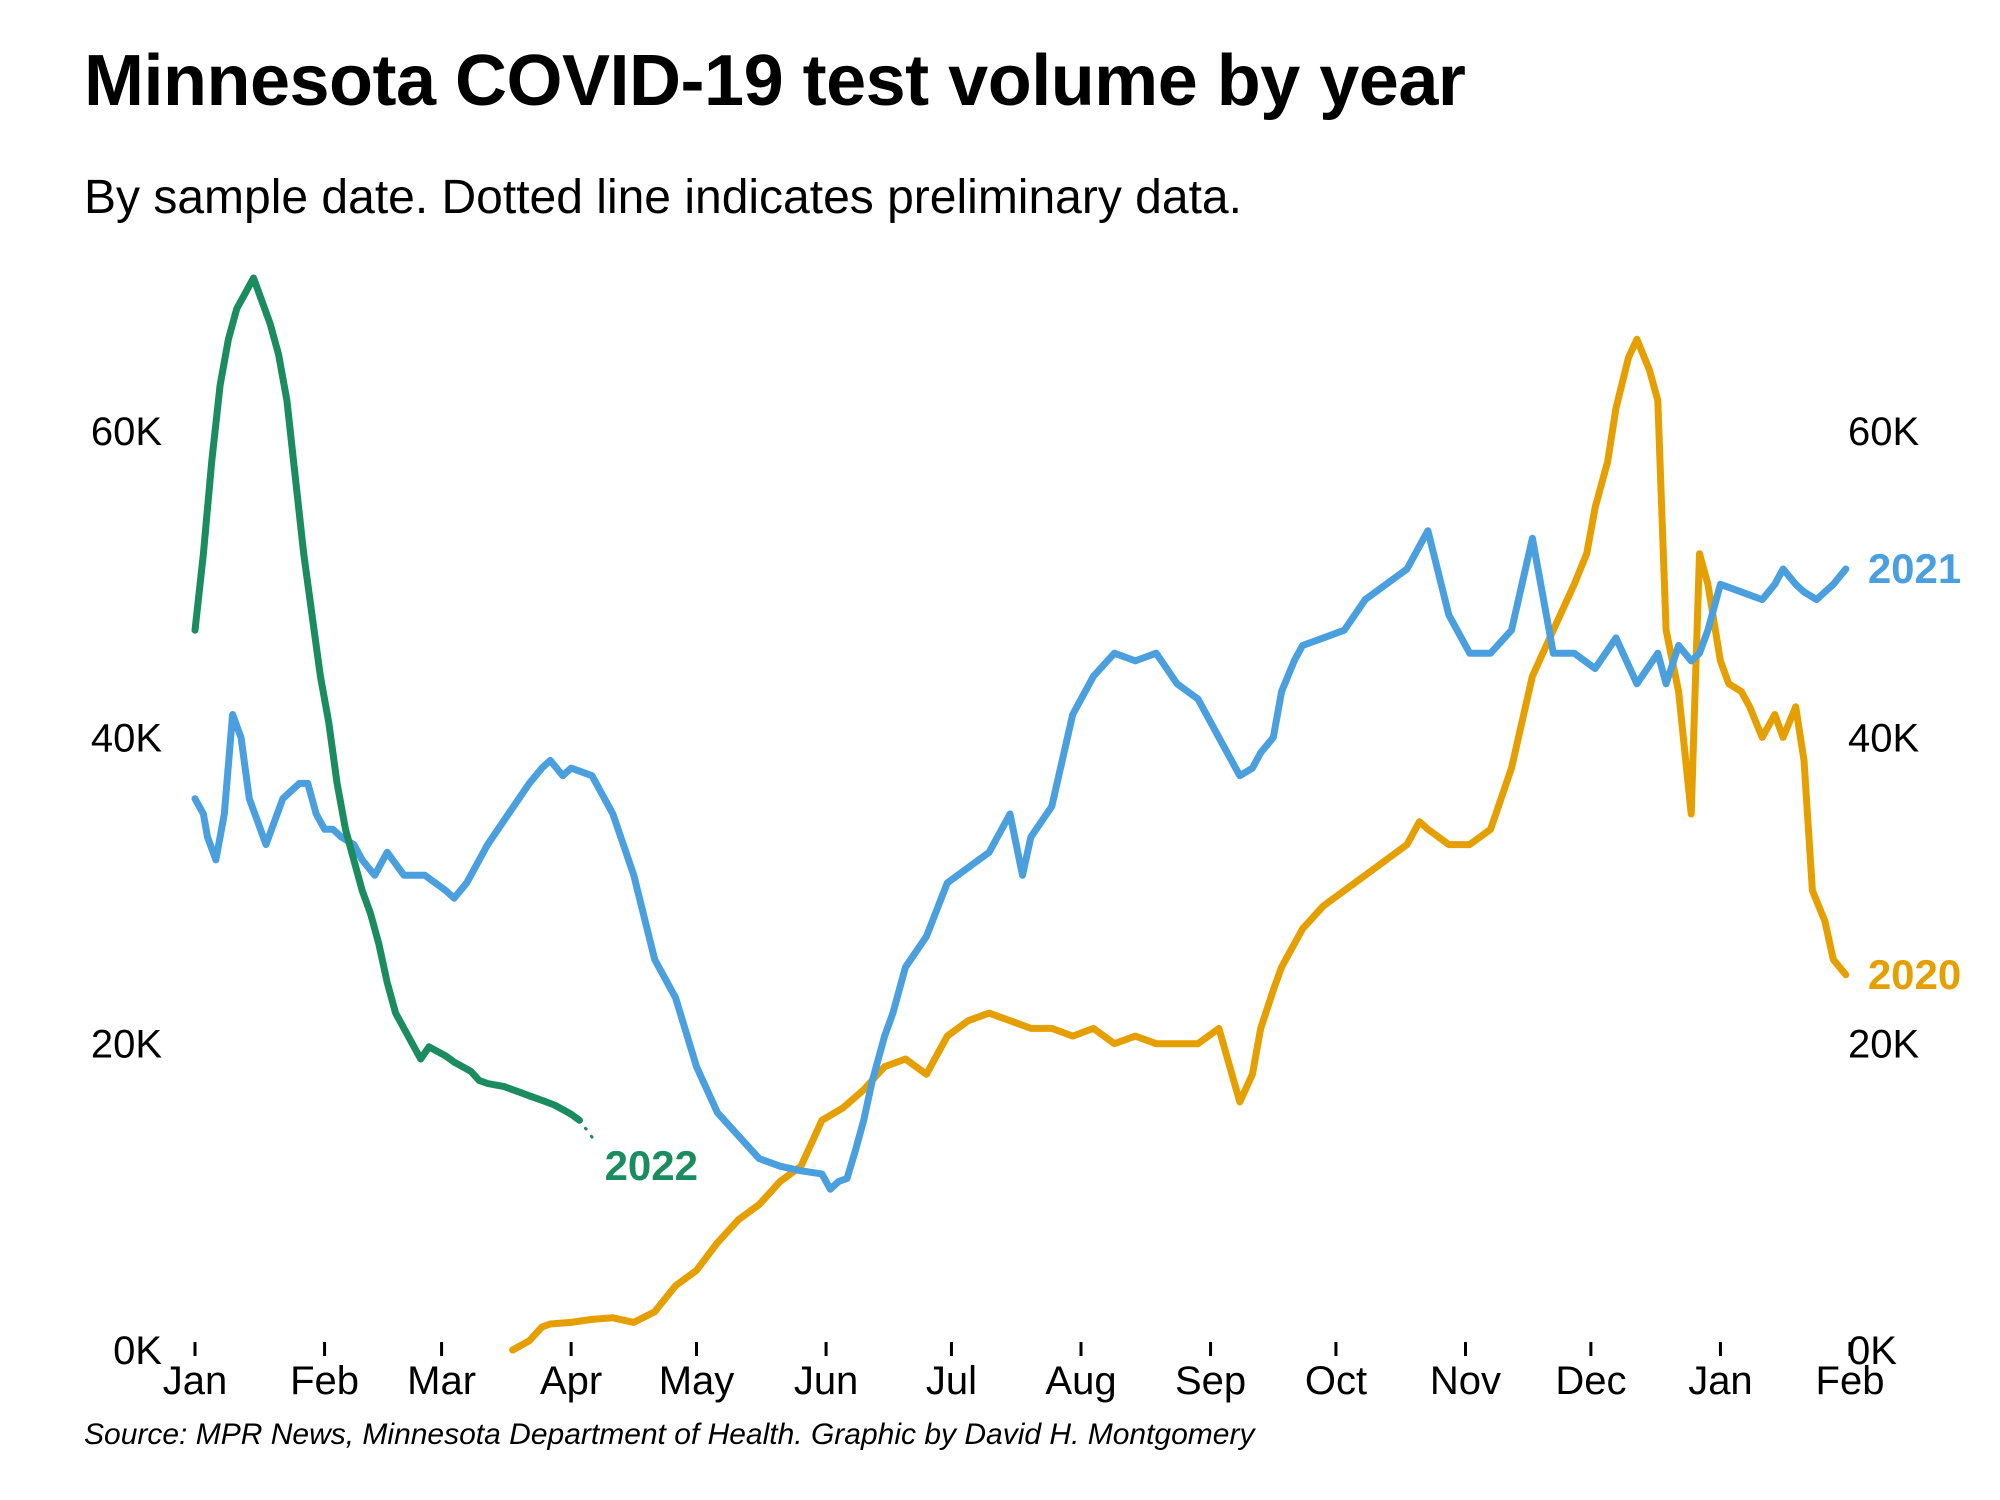 The image size is (2000, 1500). I want to click on x-tick-label: Oct, so click(1336, 1381).